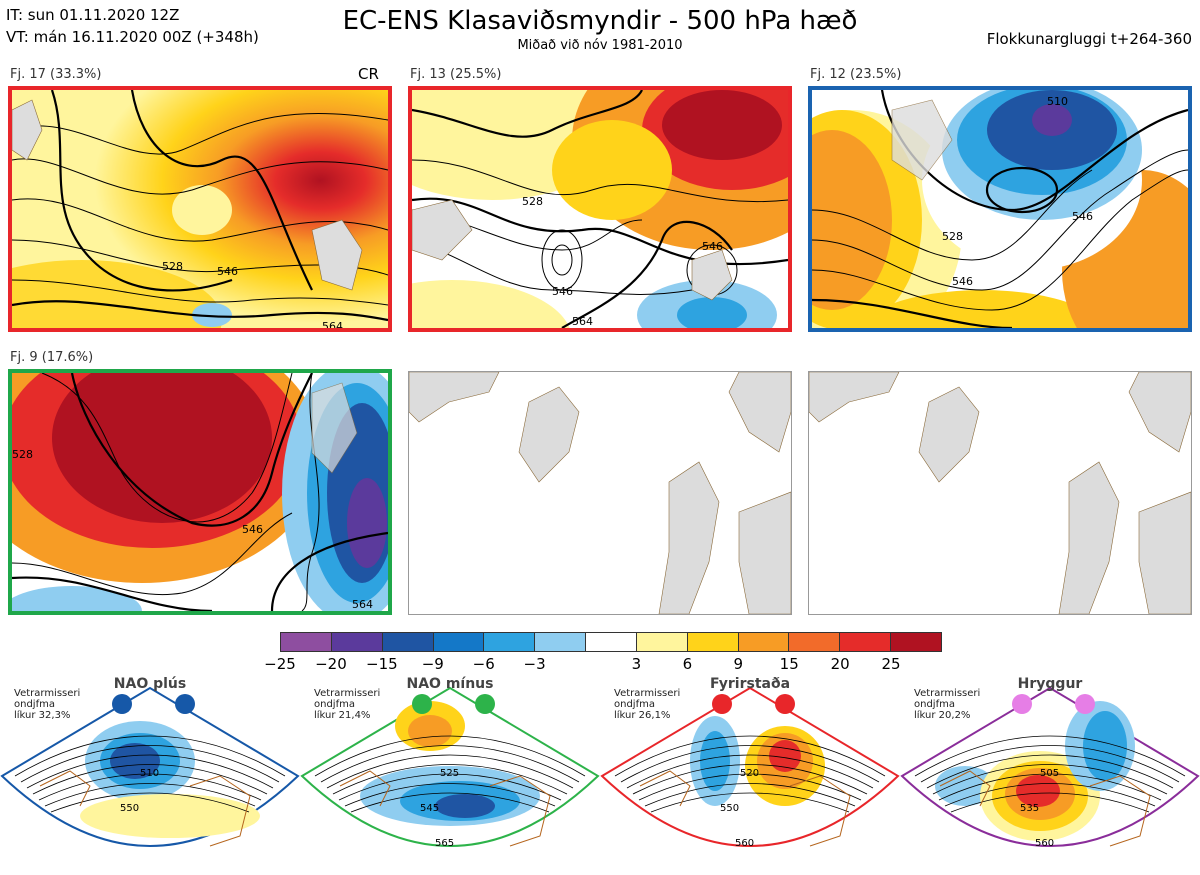 The width and height of the screenshot is (1200, 875). Describe the element at coordinates (56, 74) in the screenshot. I see `cluster-label-1: Fj. 17 (33.3%)` at that location.